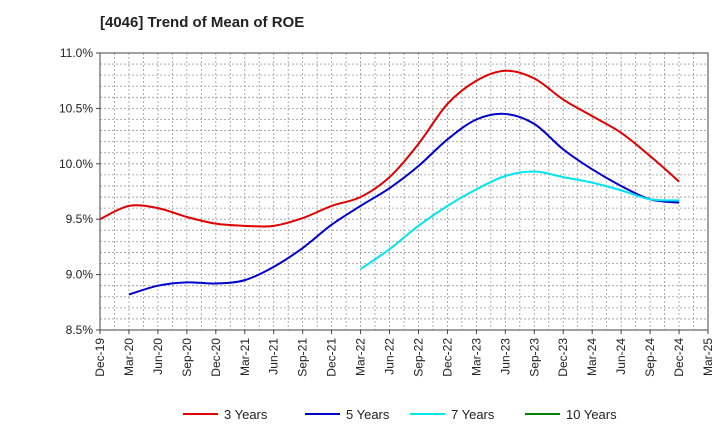 This screenshot has height=440, width=720. Describe the element at coordinates (476, 357) in the screenshot. I see `x-tick-label: Mar-23` at that location.